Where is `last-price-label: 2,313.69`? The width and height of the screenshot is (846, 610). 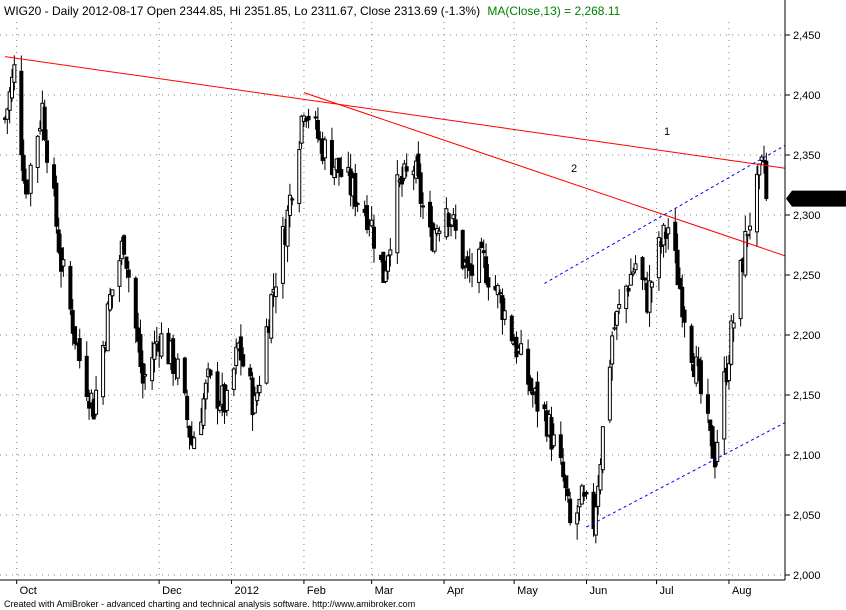 last-price-label: 2,313.69 is located at coordinates (815, 200).